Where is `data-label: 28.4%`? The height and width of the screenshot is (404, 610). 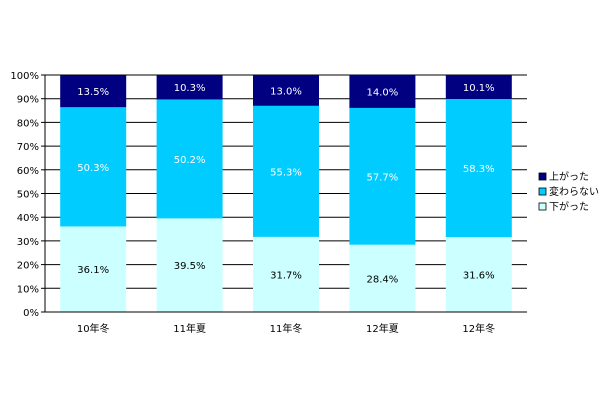 data-label: 28.4% is located at coordinates (383, 279).